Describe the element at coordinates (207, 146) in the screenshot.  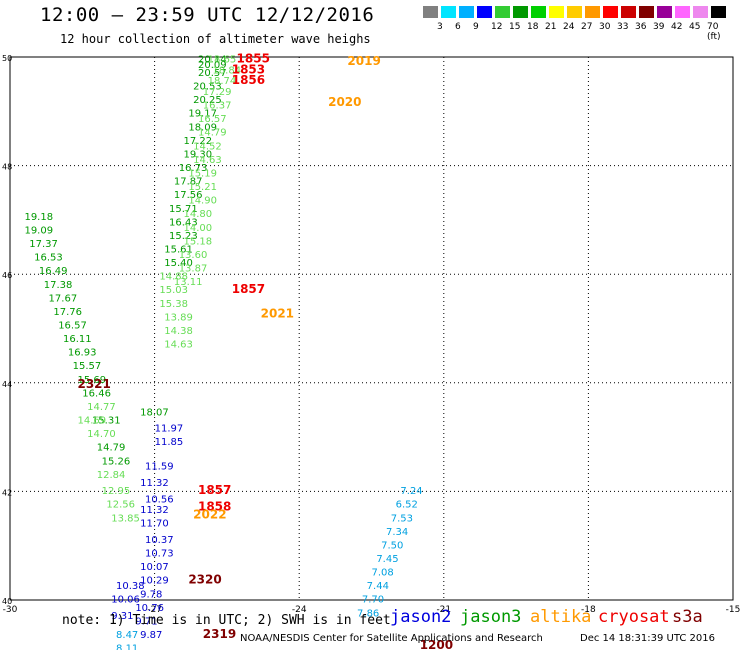
I see `wave-height-label: 14.52` at that location.